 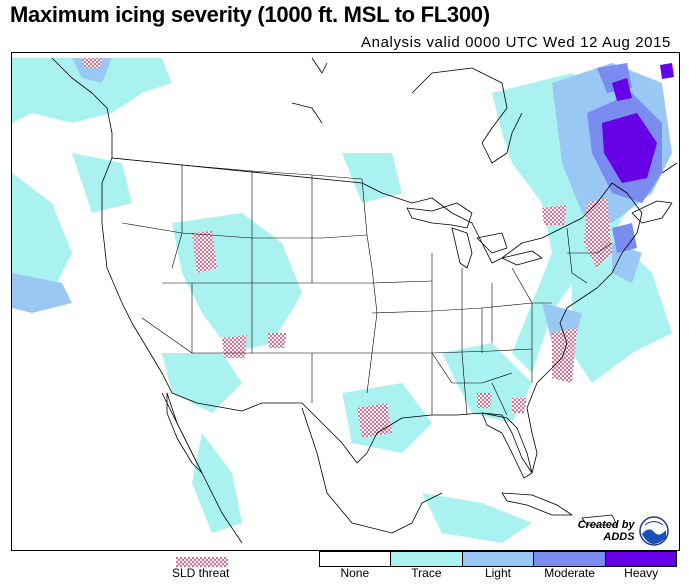 I want to click on analysis-valid-time: Analysis valid 0000 UTC Wed 12 Aug 2015, so click(x=516, y=42).